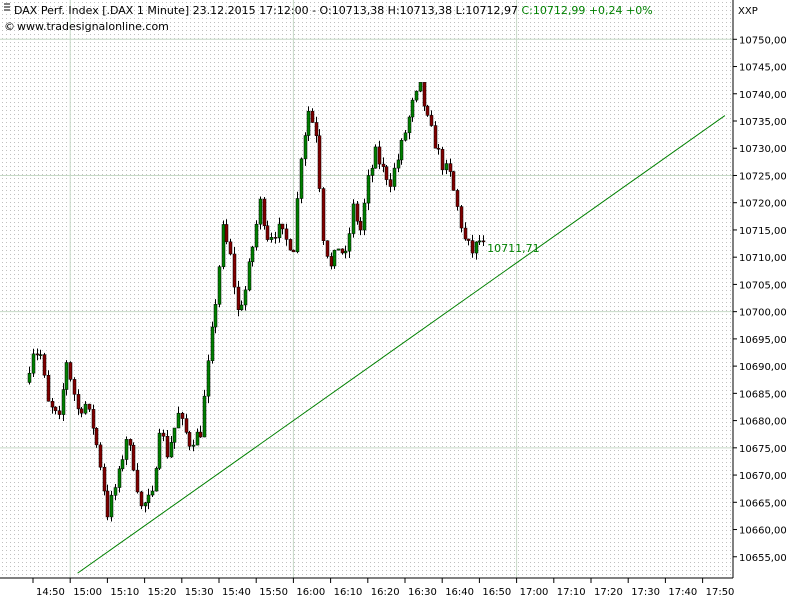  I want to click on x-tick-label: 14:50, so click(50, 592).